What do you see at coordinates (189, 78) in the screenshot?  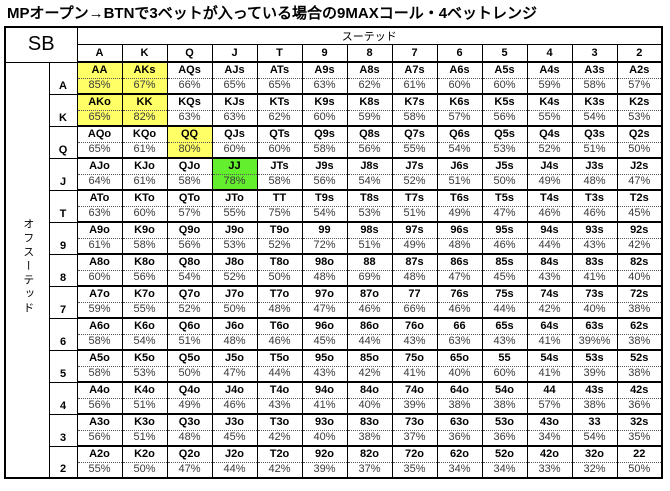 I see `hand-cell-AQs: AQs 66%` at bounding box center [189, 78].